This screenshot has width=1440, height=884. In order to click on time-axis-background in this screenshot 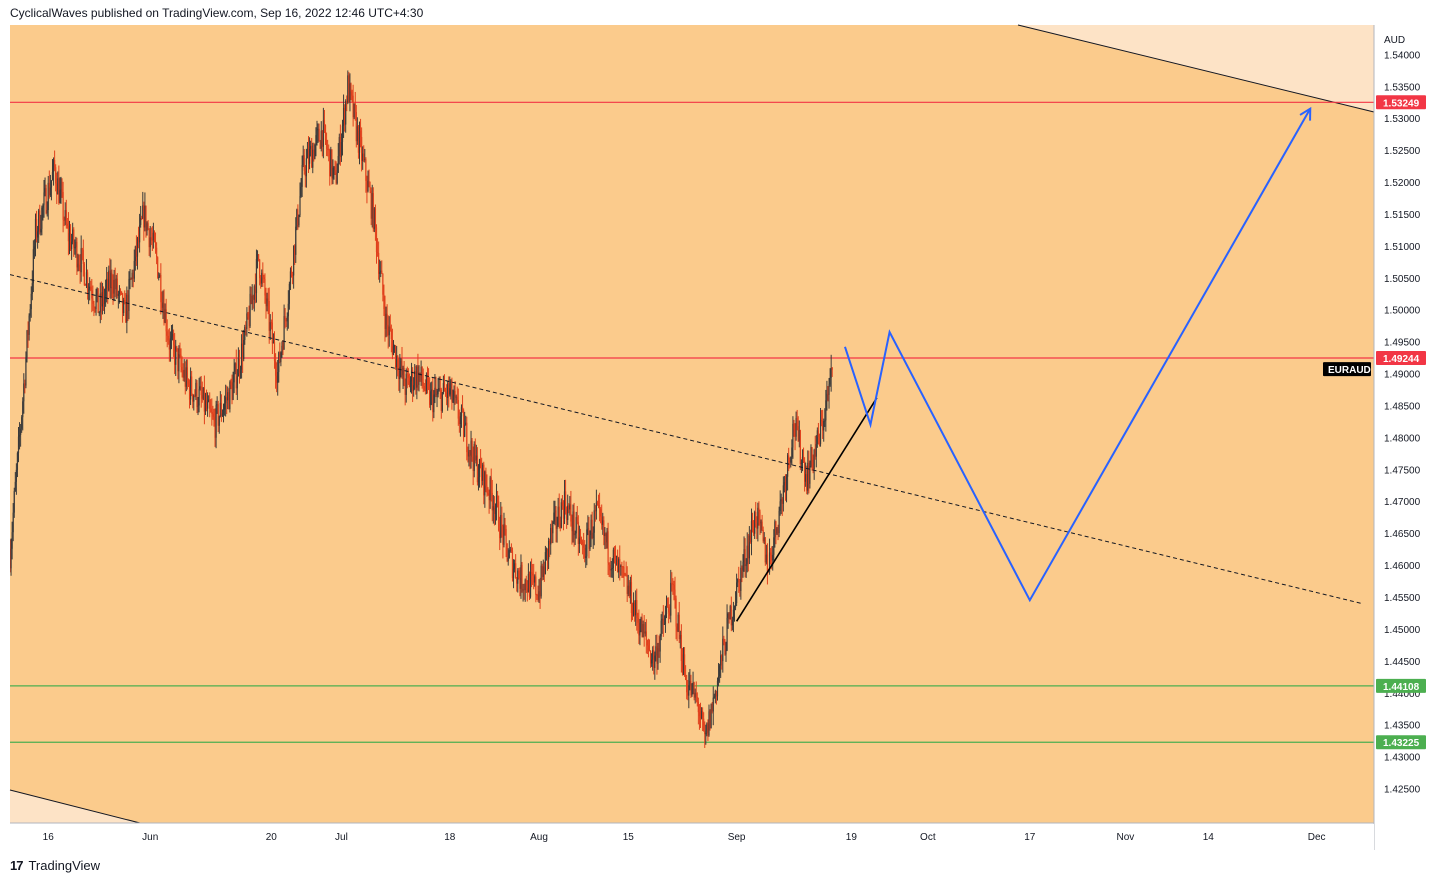, I will do `click(692, 837)`.